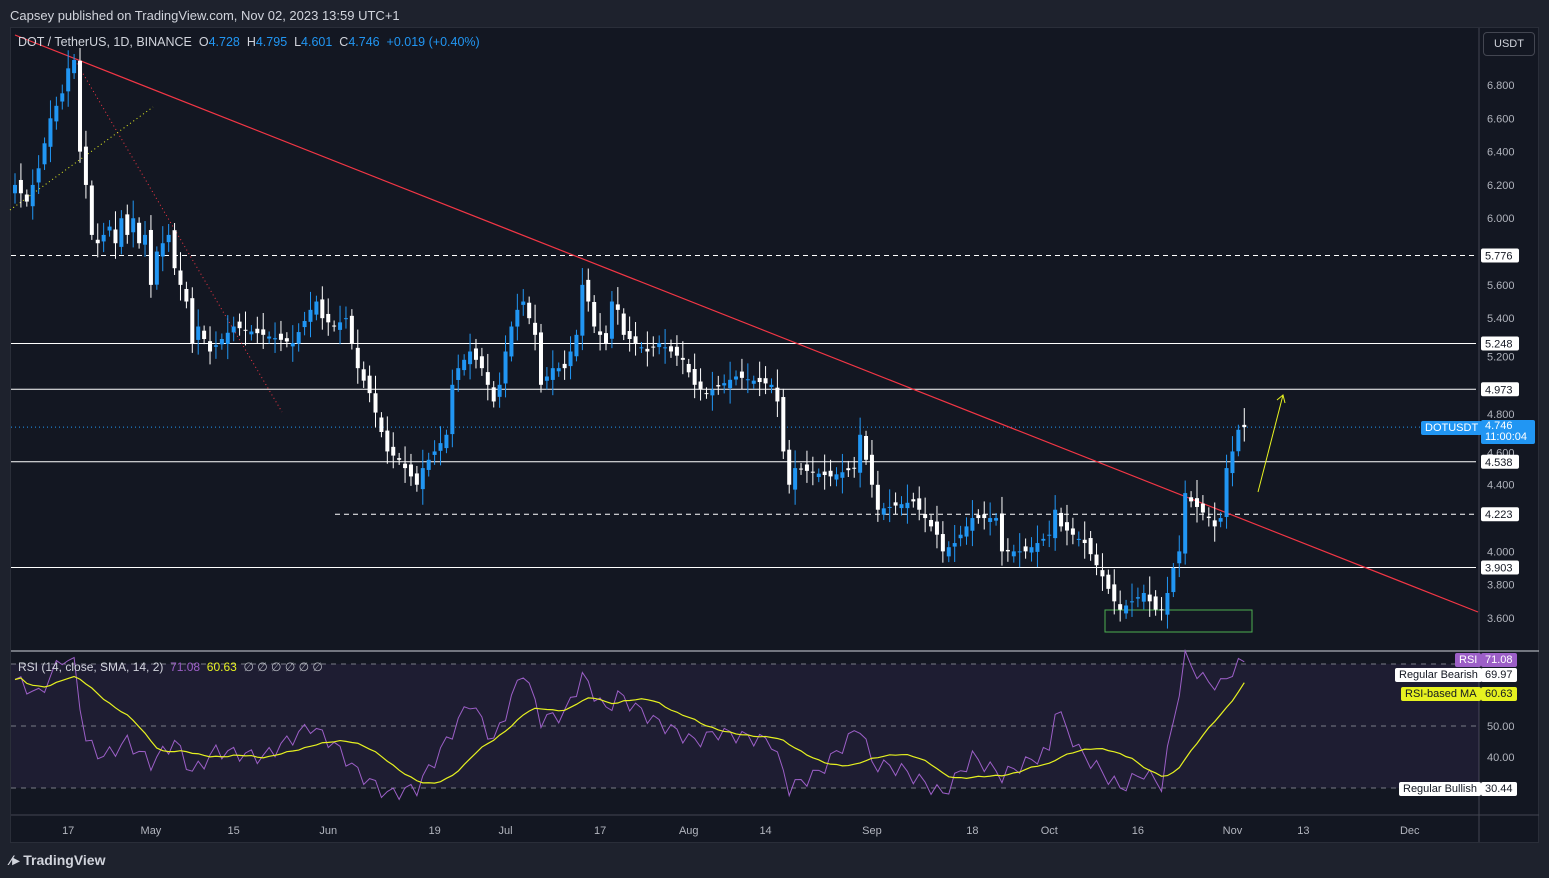 The image size is (1549, 878). What do you see at coordinates (1501, 286) in the screenshot?
I see `price-tick-label: 5.600` at bounding box center [1501, 286].